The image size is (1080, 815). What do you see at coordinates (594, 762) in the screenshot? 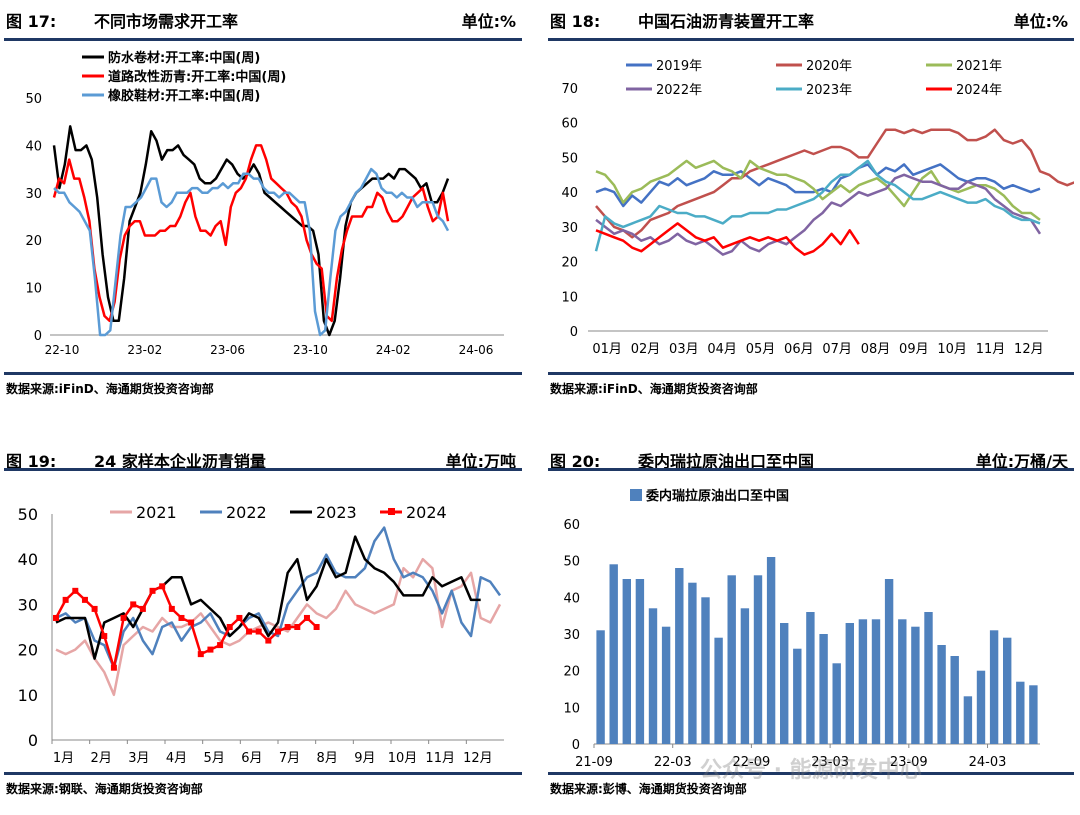
I see `x-tick-label: 21-09` at bounding box center [594, 762].